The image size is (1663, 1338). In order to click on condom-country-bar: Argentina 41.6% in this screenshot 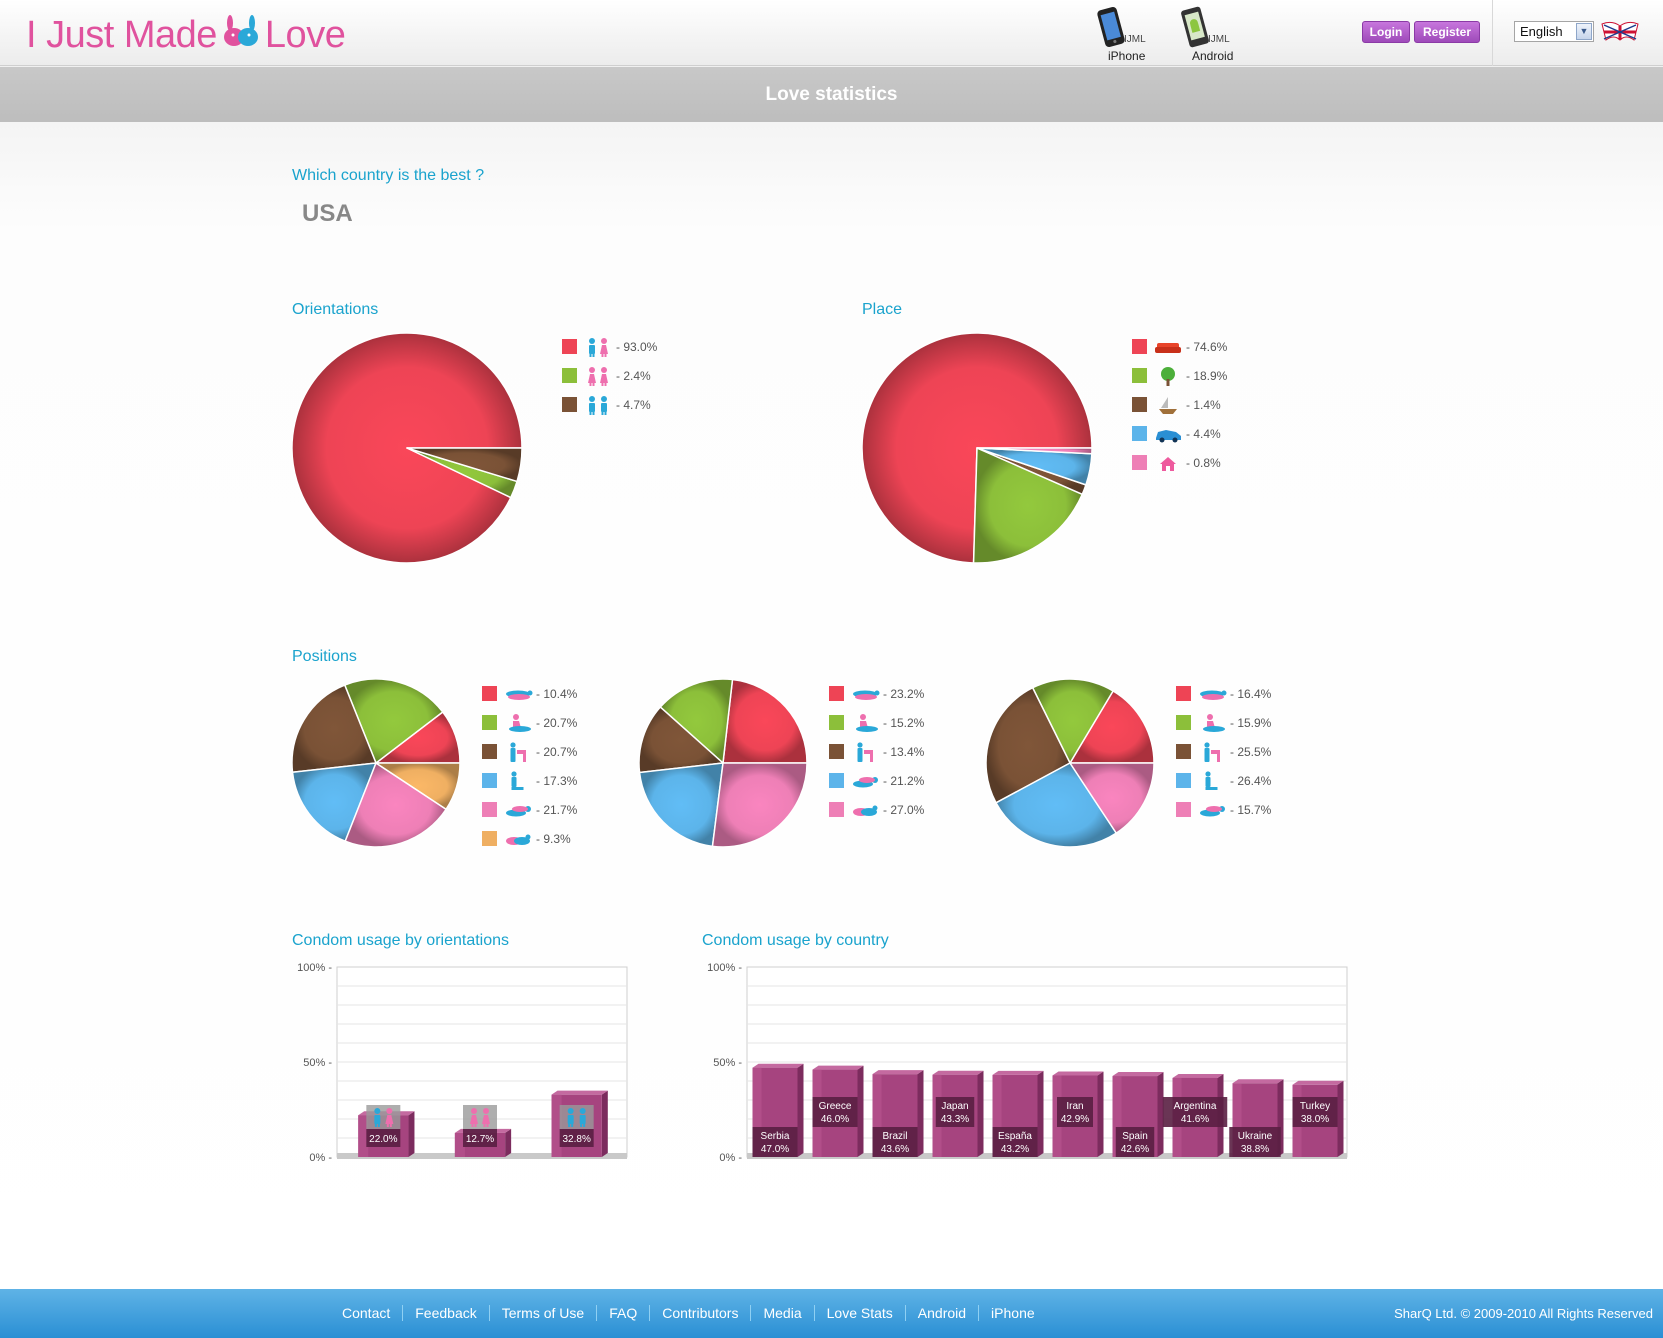, I will do `click(1195, 1115)`.